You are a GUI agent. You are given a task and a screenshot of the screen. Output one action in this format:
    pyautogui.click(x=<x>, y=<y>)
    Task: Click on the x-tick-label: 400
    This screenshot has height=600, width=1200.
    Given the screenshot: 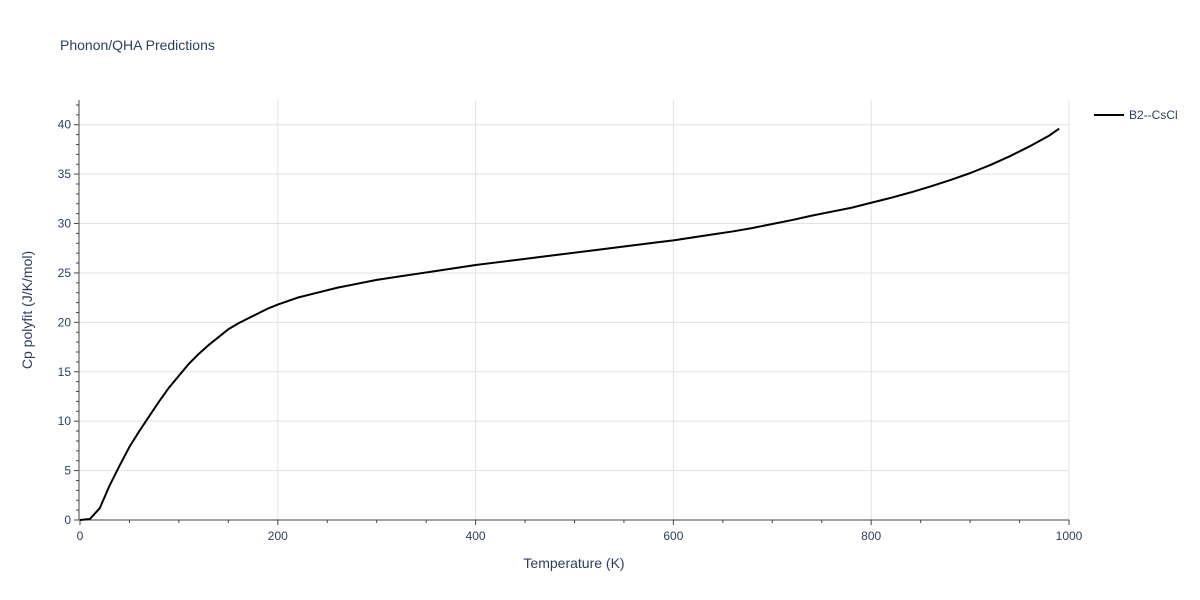 What is the action you would take?
    pyautogui.click(x=476, y=536)
    